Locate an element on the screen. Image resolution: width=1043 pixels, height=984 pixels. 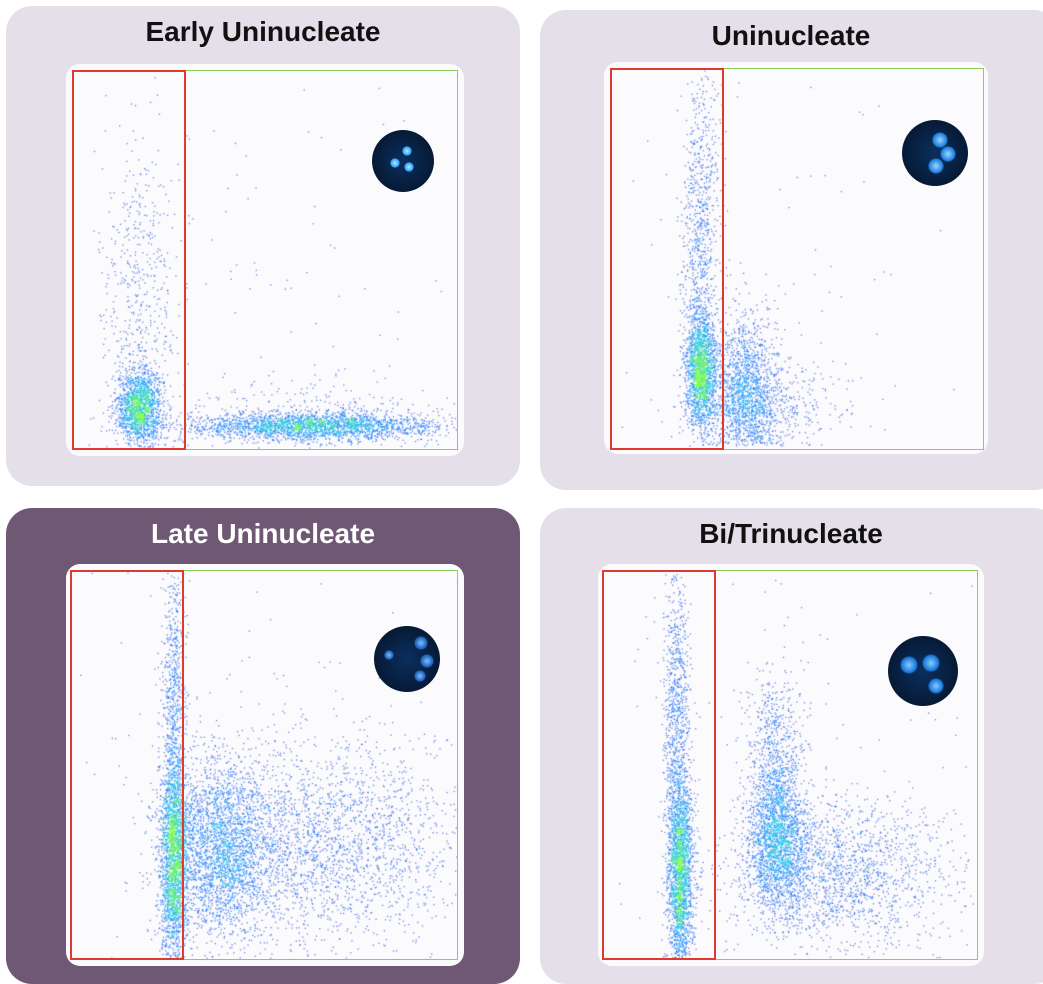
bi-trinucleate-microspore-icon is located at coordinates (923, 671).